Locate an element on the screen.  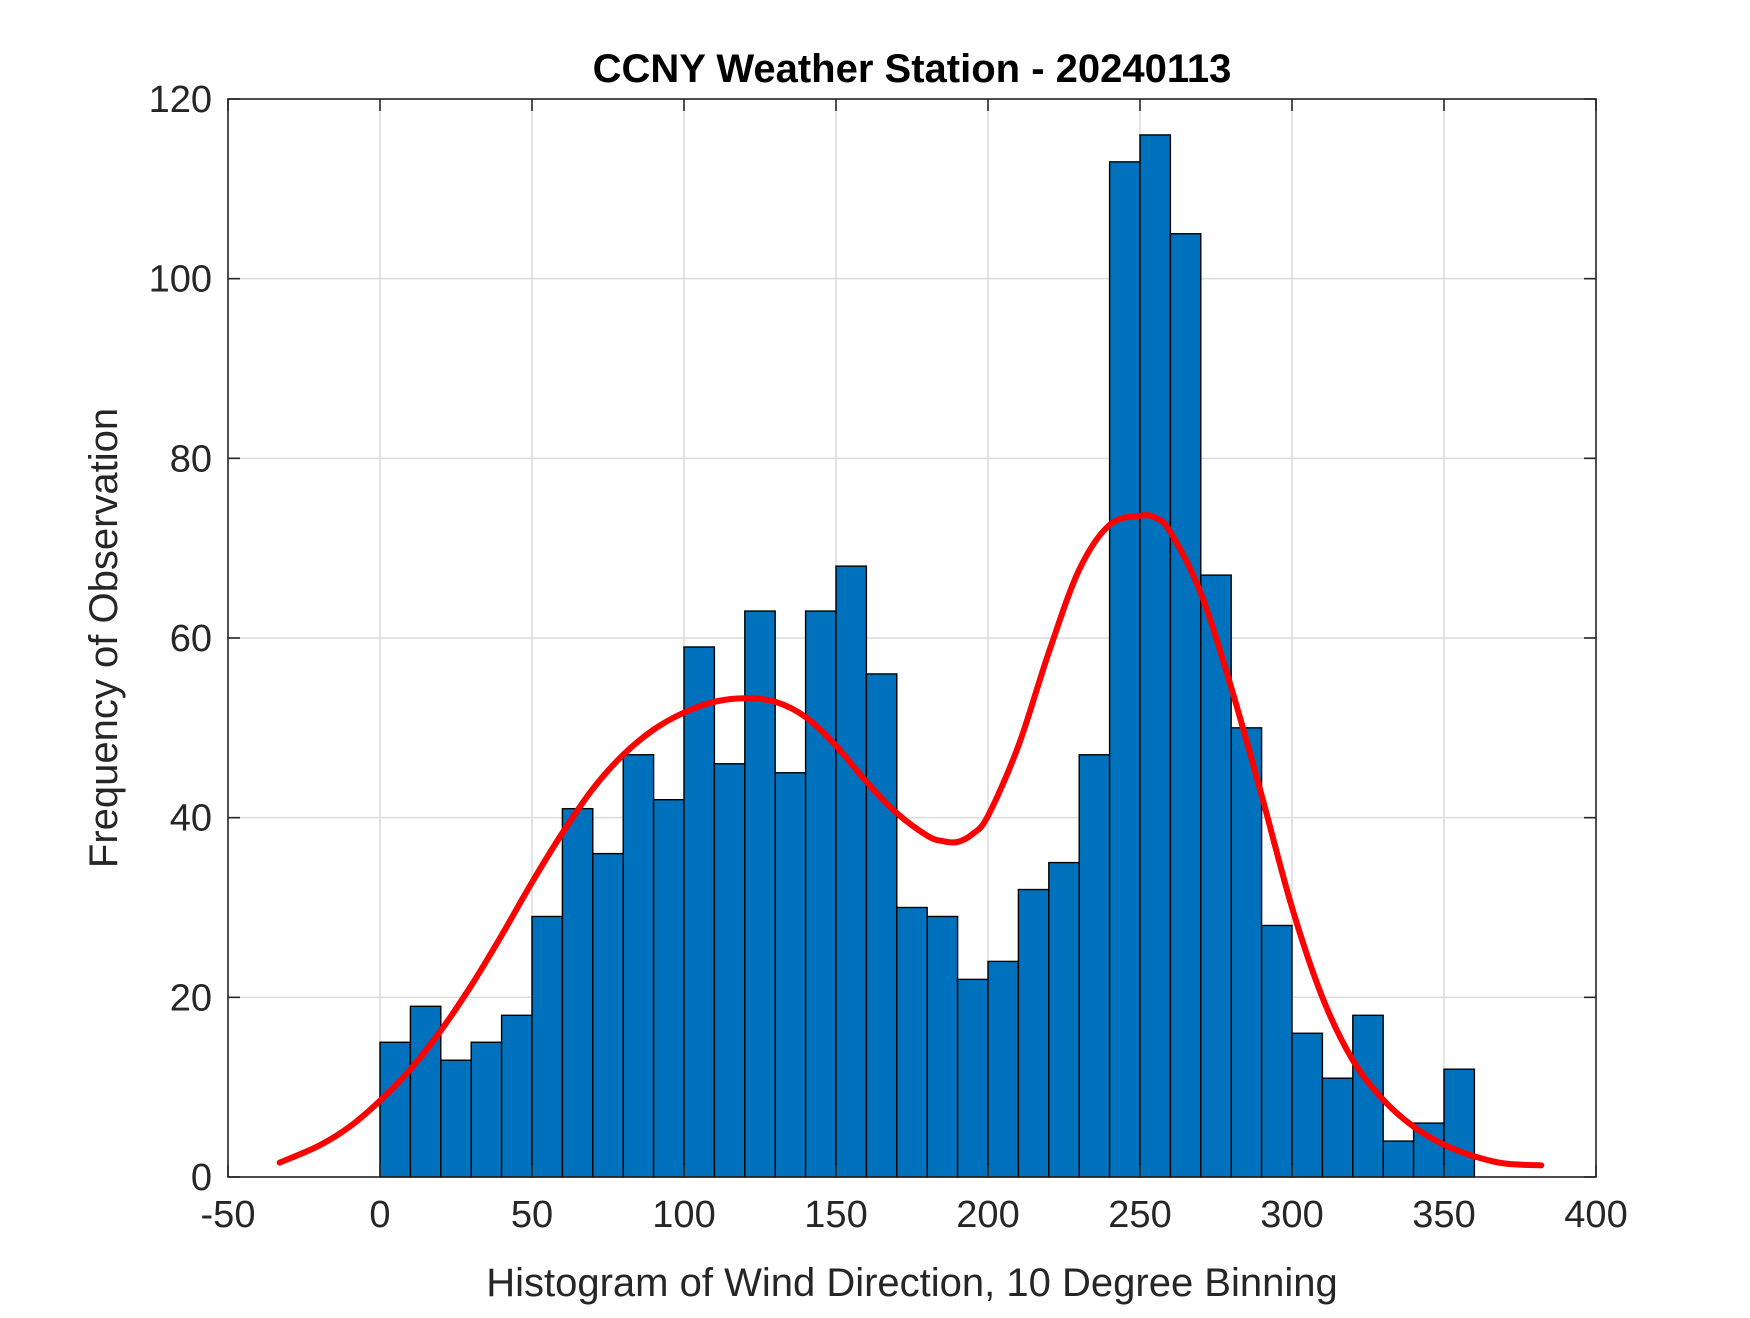
x-tick-label: 200 is located at coordinates (987, 1215).